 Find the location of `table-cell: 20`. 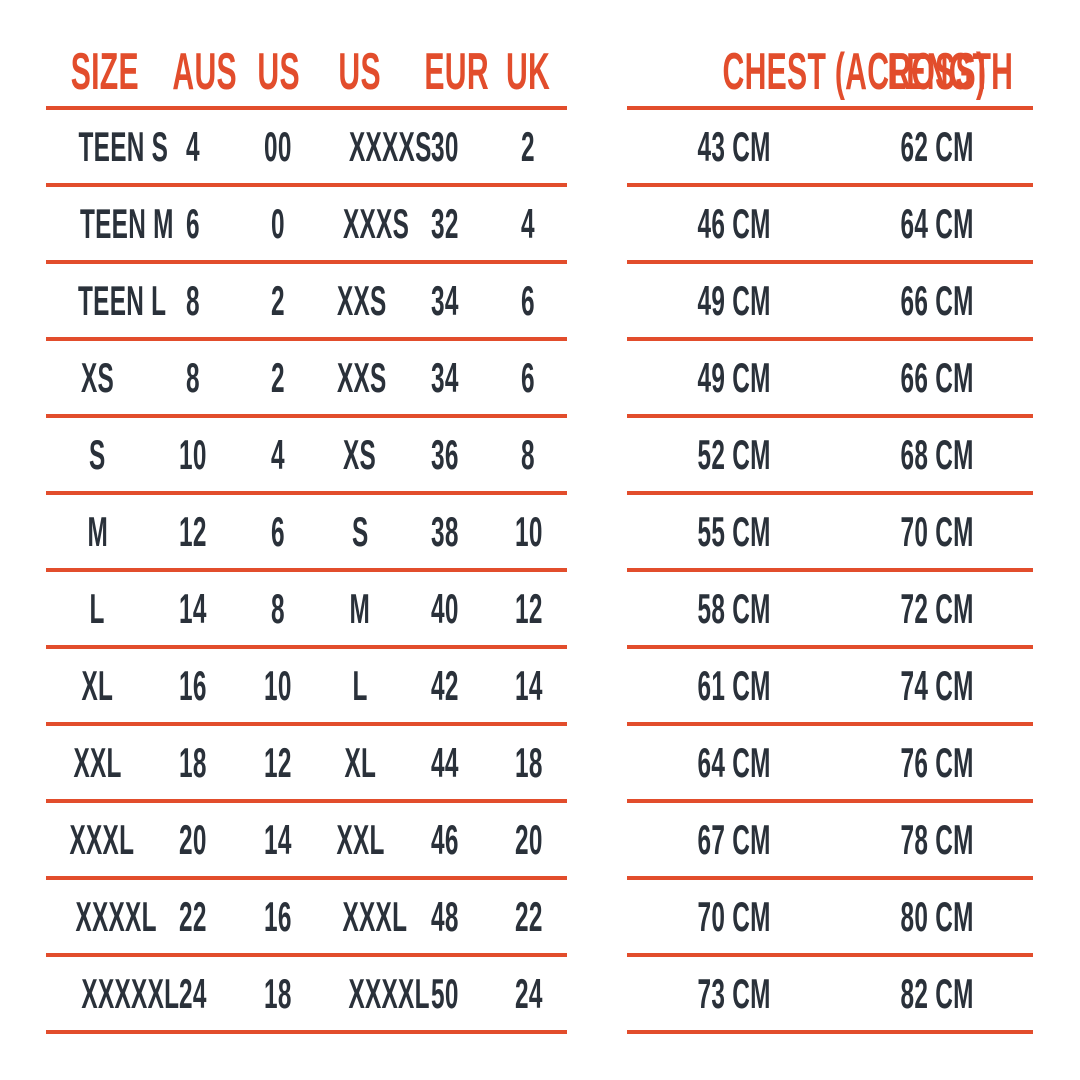

table-cell: 20 is located at coordinates (528, 839).